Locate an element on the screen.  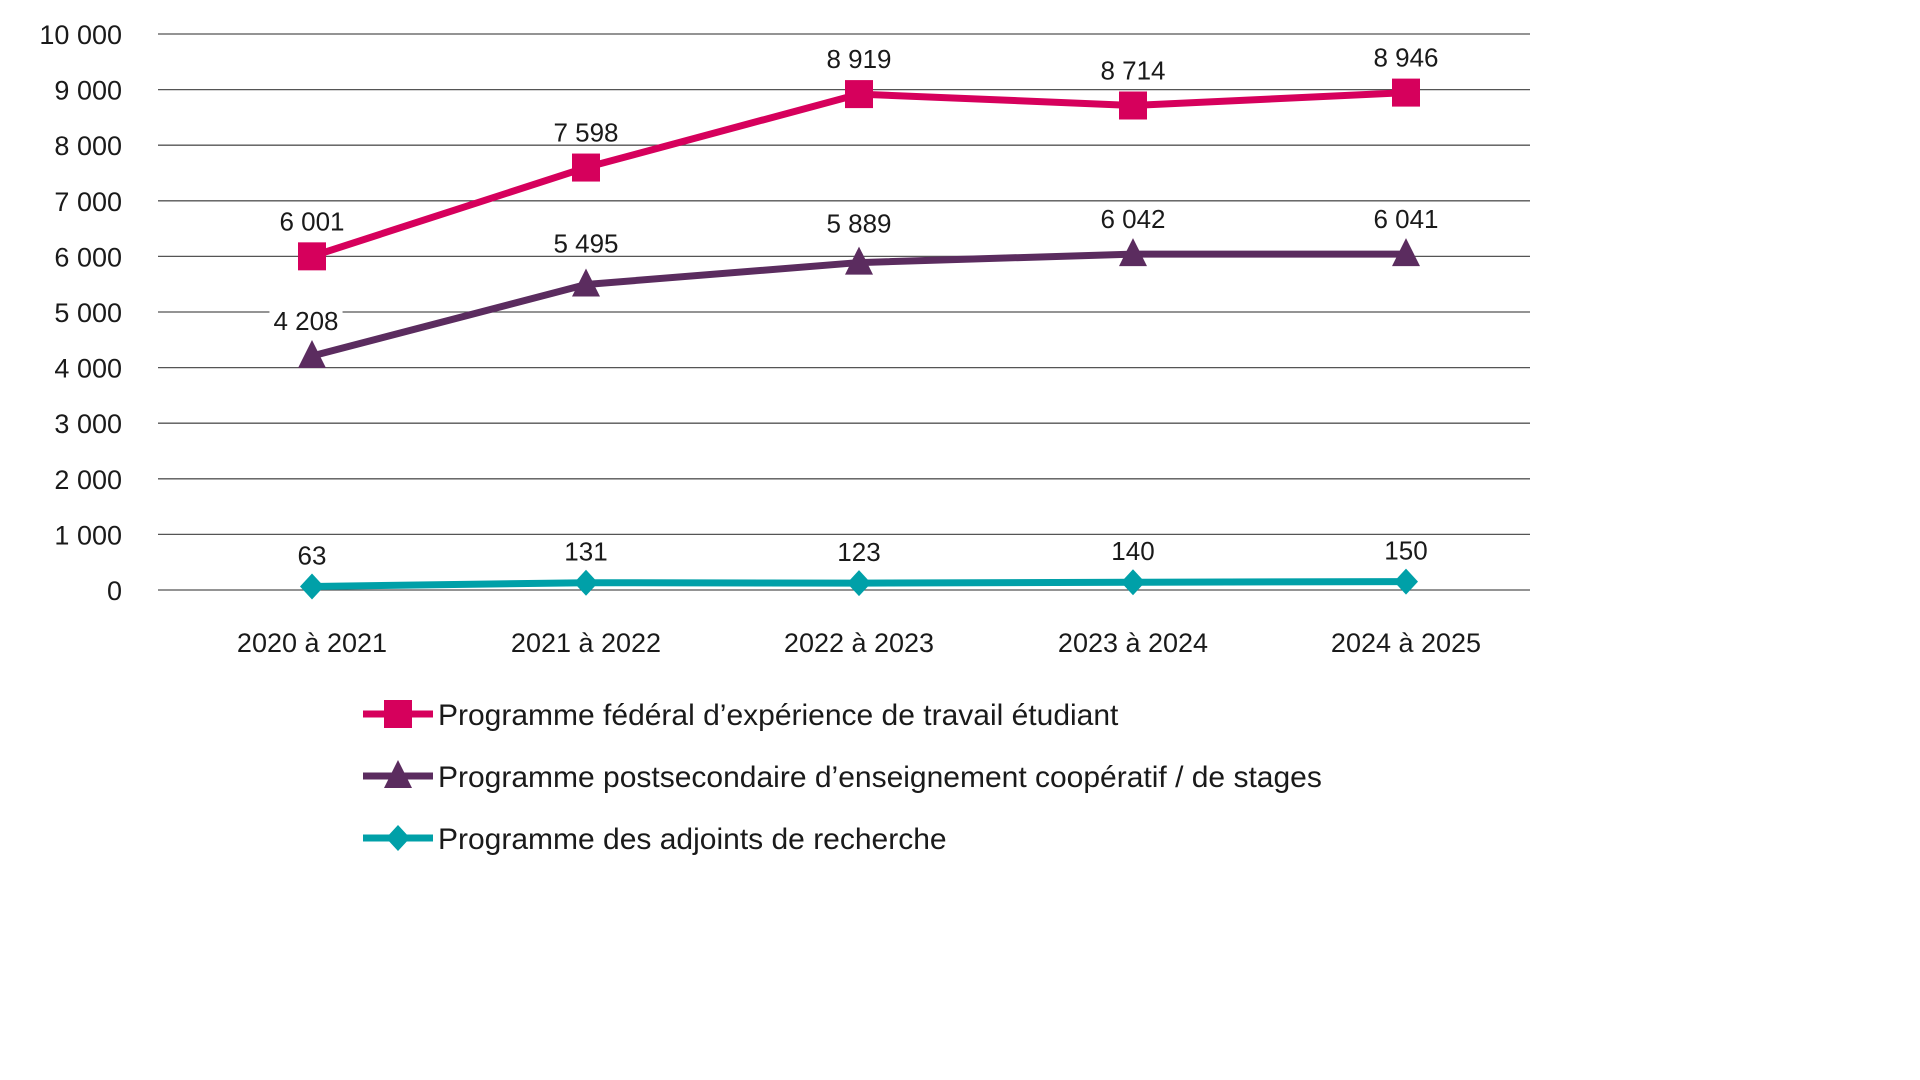
legend-marker-diamond is located at coordinates (398, 838).